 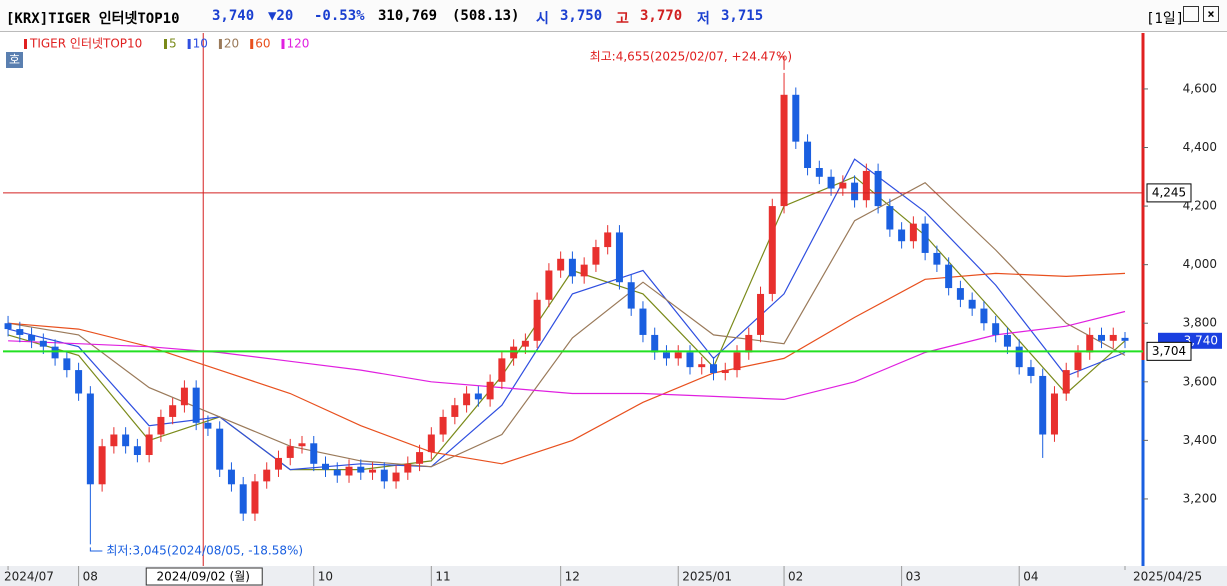 I want to click on y-tick-label: 4,000, so click(x=1200, y=264).